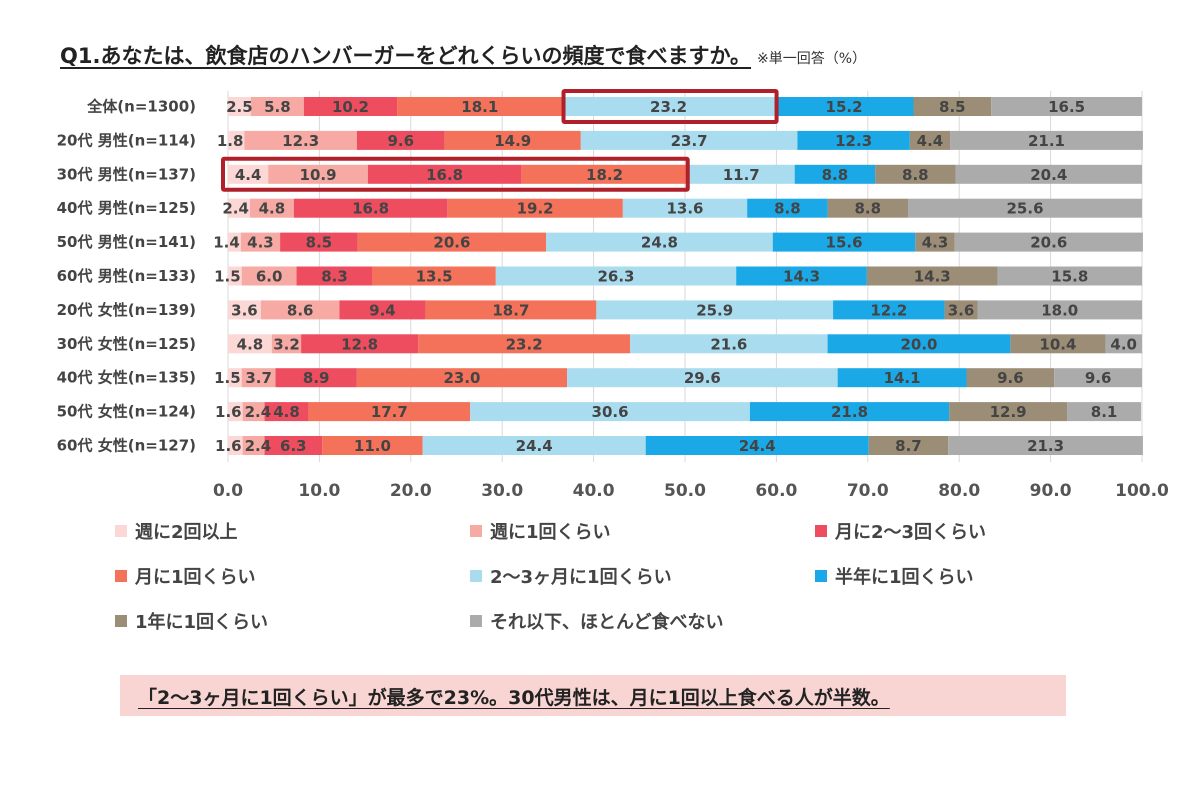 This screenshot has width=1200, height=800. What do you see at coordinates (406, 56) in the screenshot?
I see `chart-title: Q1.あなたは、飲食店のハンバーガーをどれくらいの頻度で食べますか。` at bounding box center [406, 56].